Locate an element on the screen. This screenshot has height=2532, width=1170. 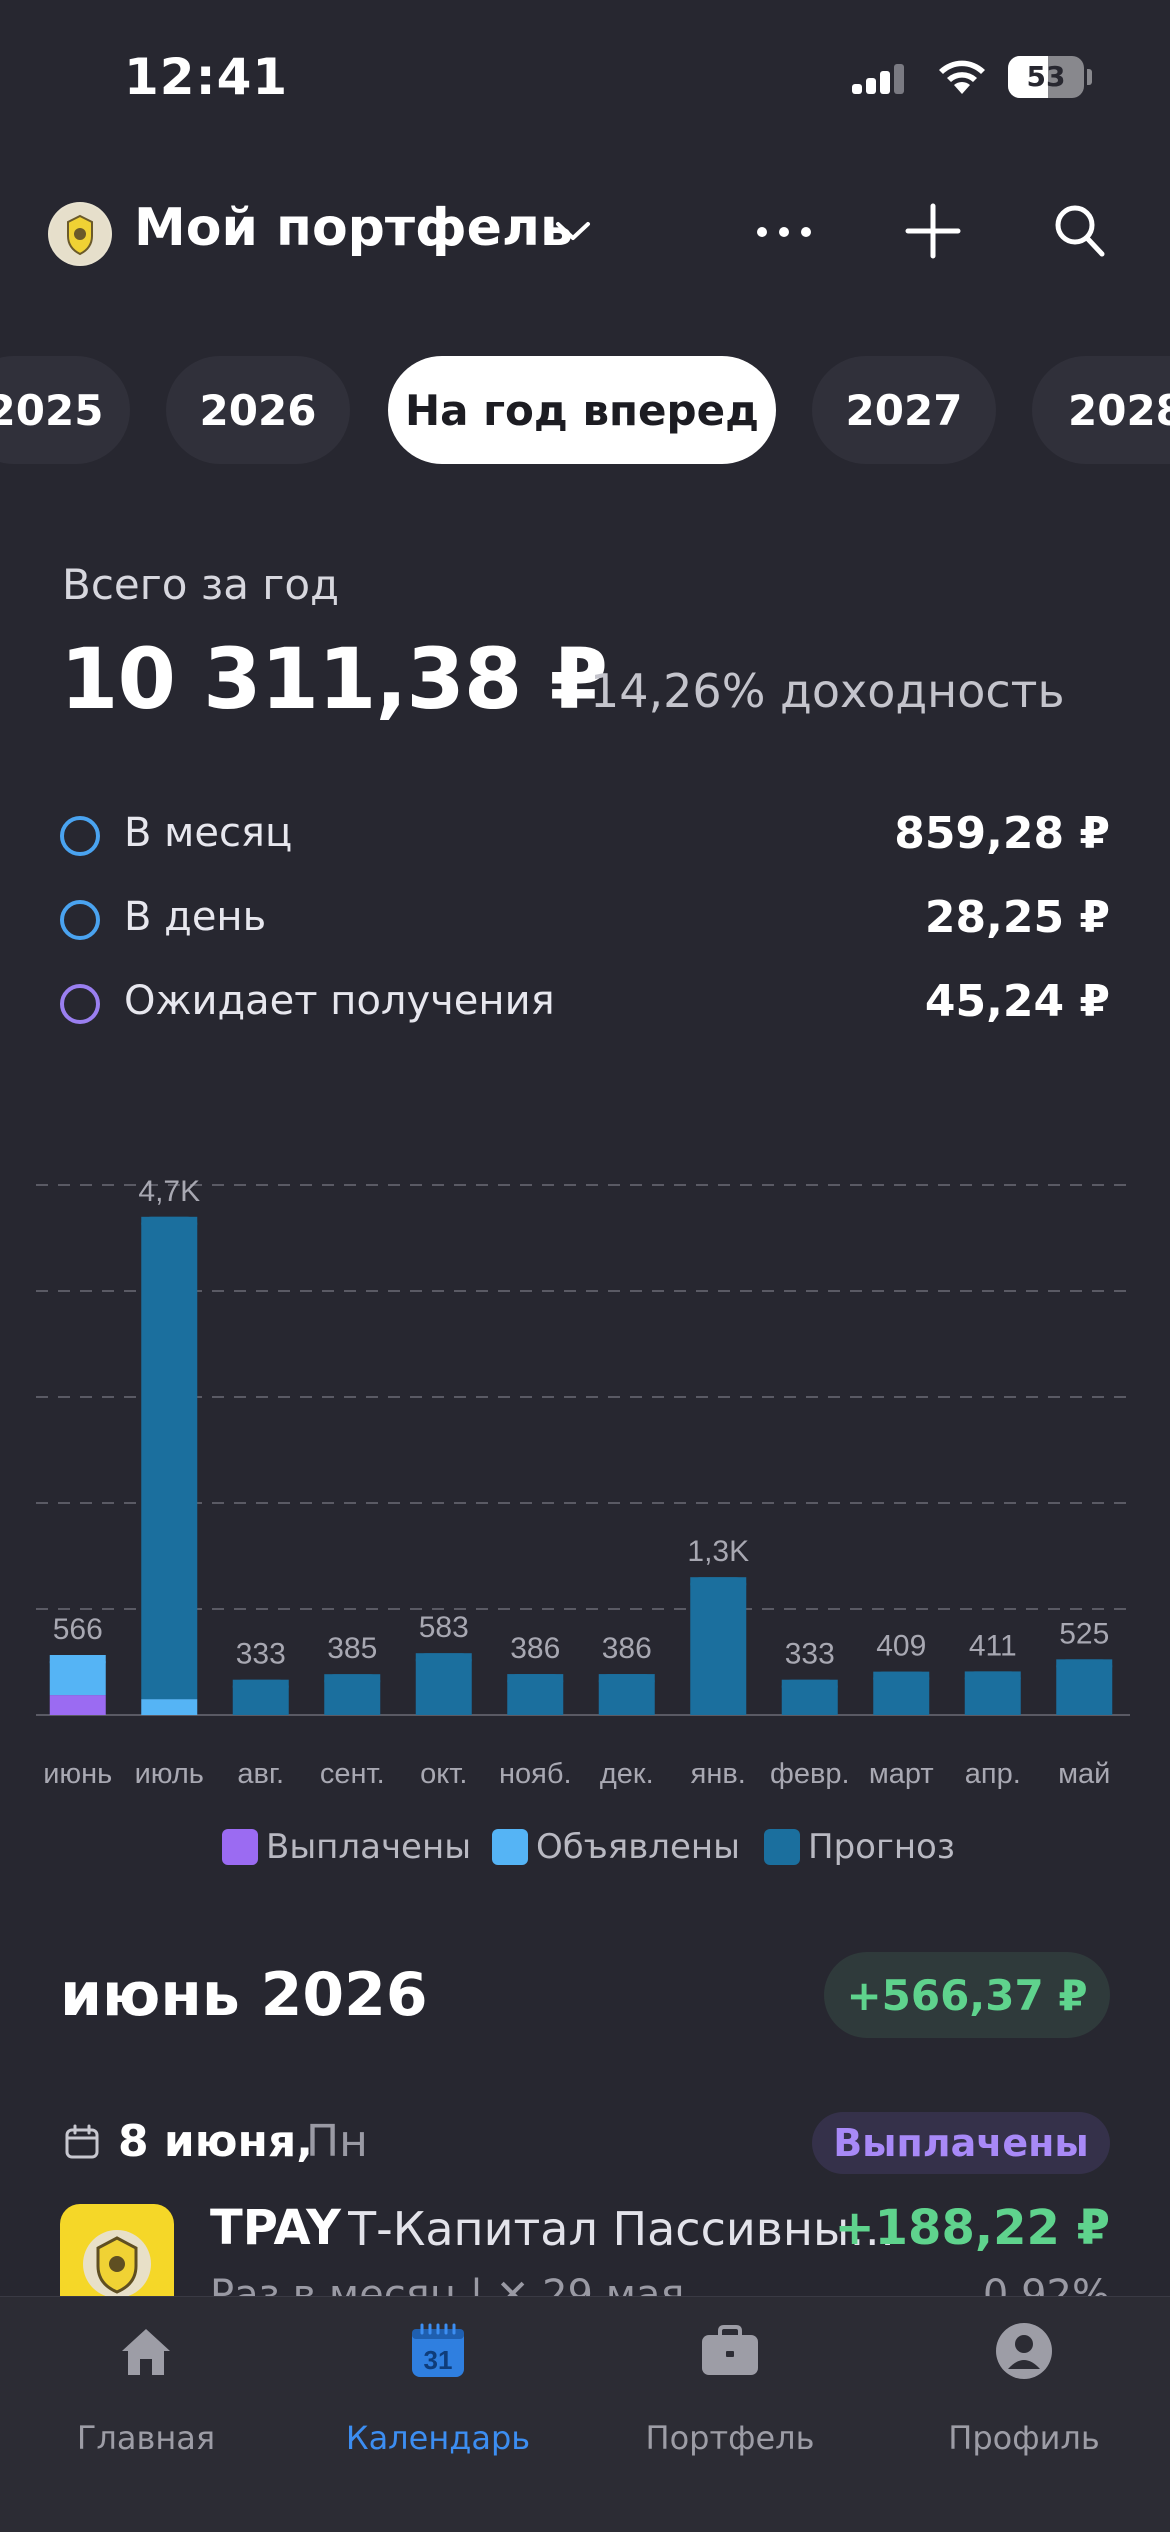
x-tick-label: янв. is located at coordinates (718, 1774).